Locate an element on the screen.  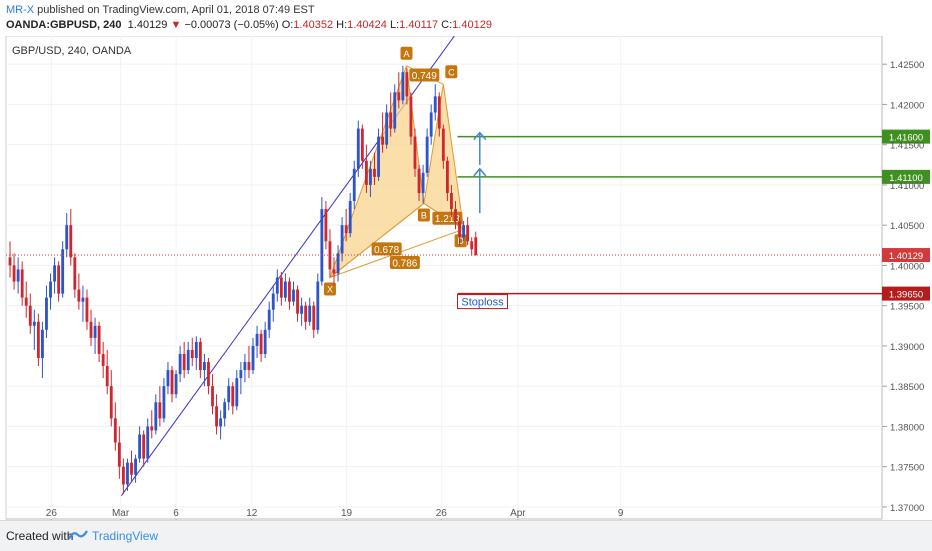
stop-level-label: 1.39650 is located at coordinates (906, 295).